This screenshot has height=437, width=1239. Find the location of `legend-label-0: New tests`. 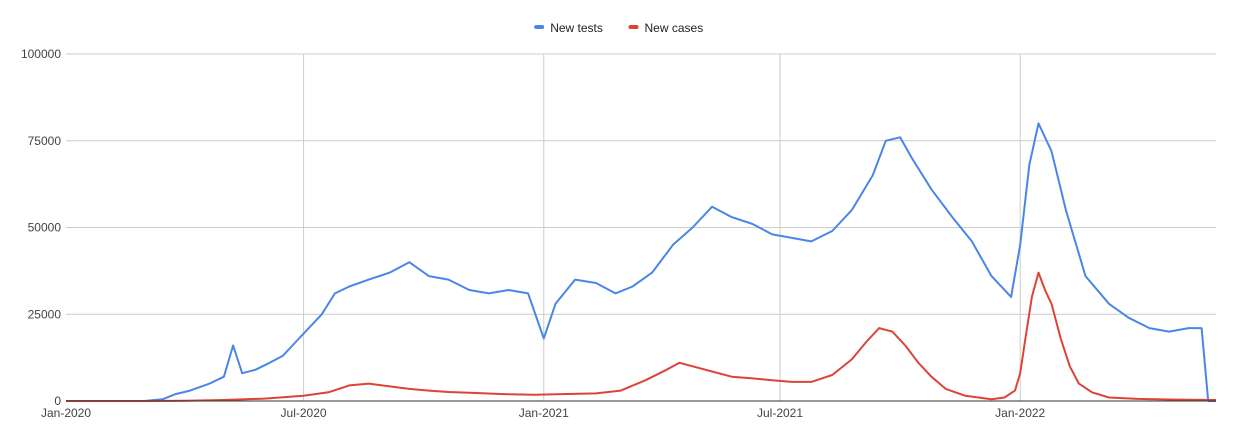

legend-label-0: New tests is located at coordinates (576, 28).